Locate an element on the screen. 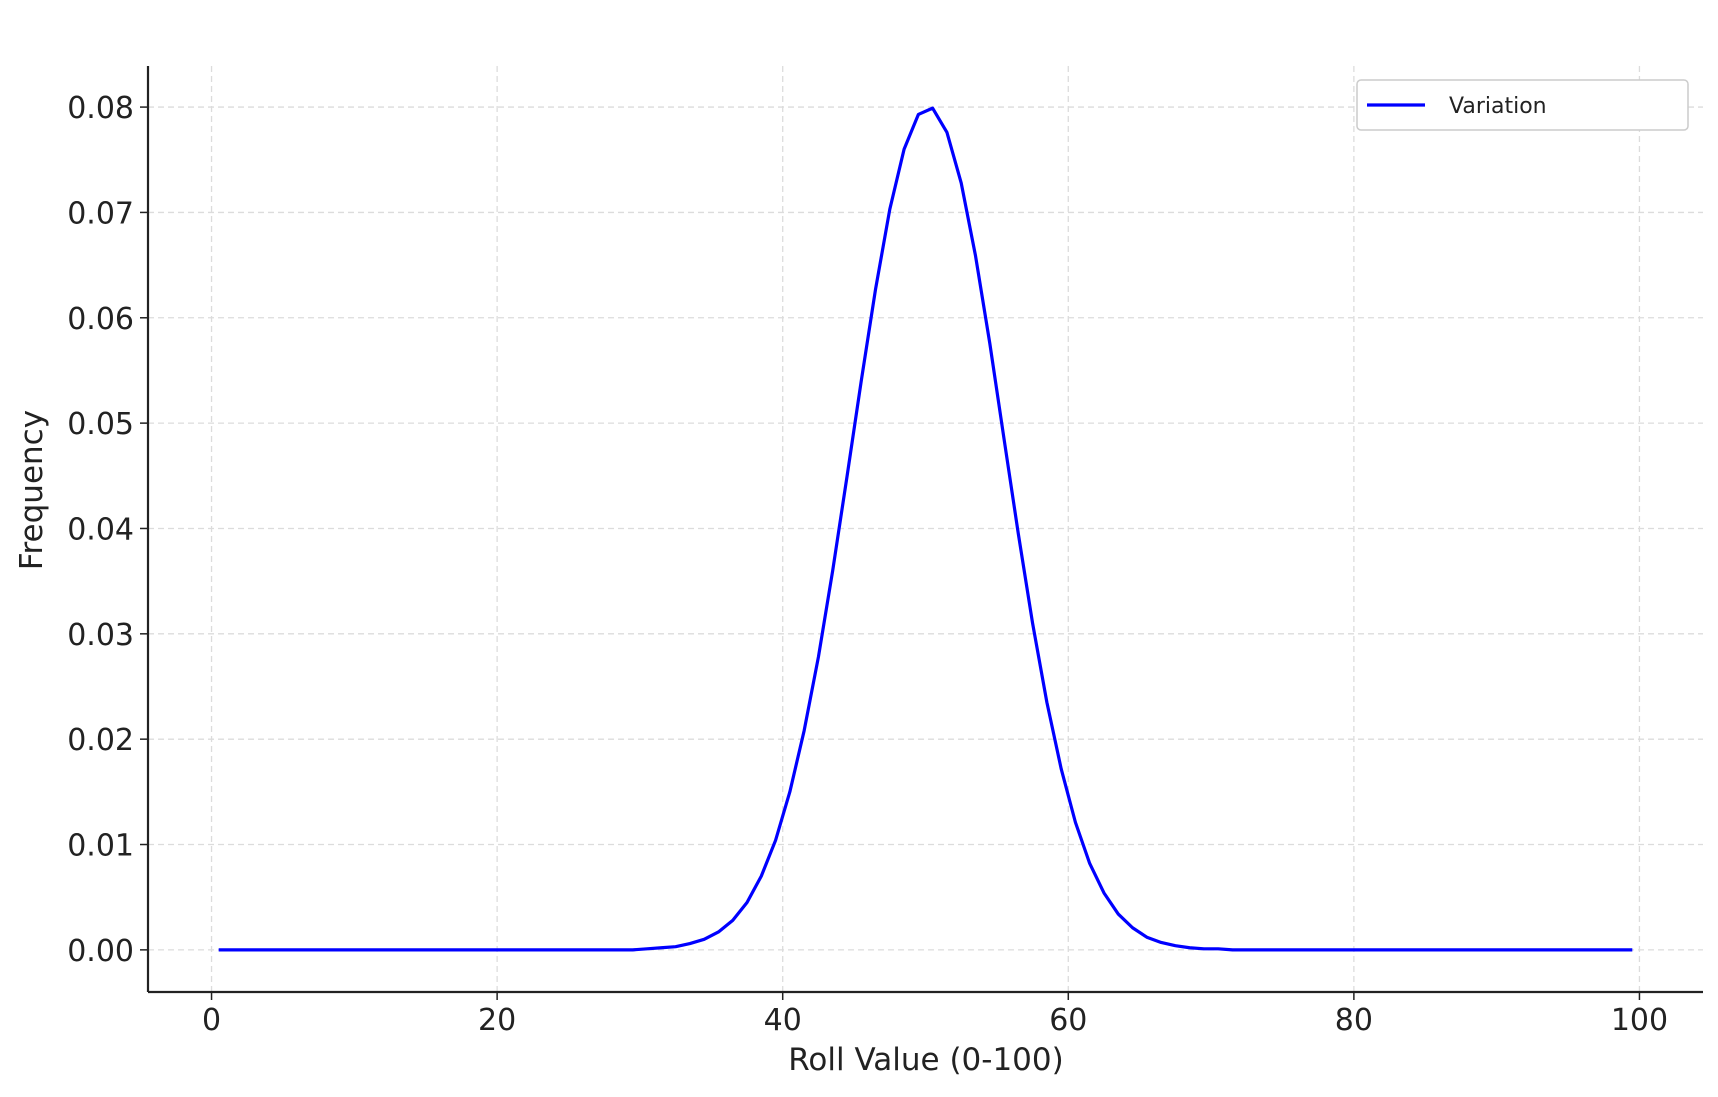  y-tick-label: 0.07 is located at coordinates (100, 213).